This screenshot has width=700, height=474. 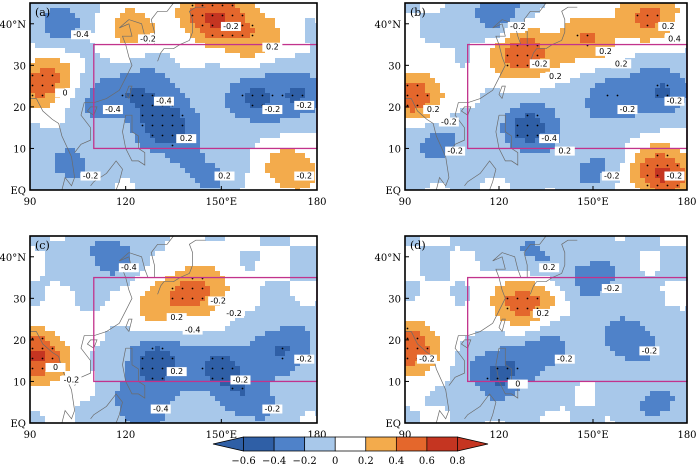 What do you see at coordinates (304, 105) in the screenshot?
I see `contour-label: -0.2` at bounding box center [304, 105].